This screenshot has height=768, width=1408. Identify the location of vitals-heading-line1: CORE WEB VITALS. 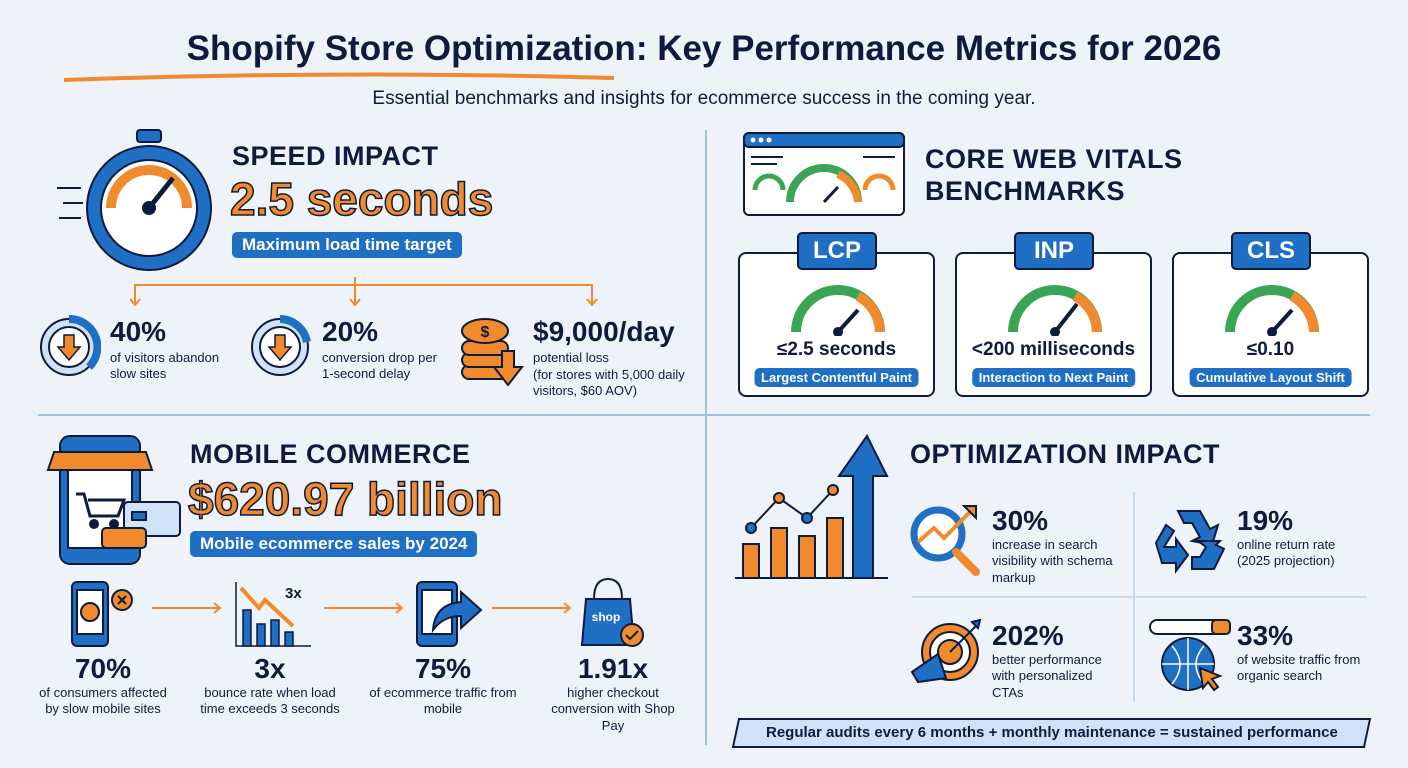
(1054, 159).